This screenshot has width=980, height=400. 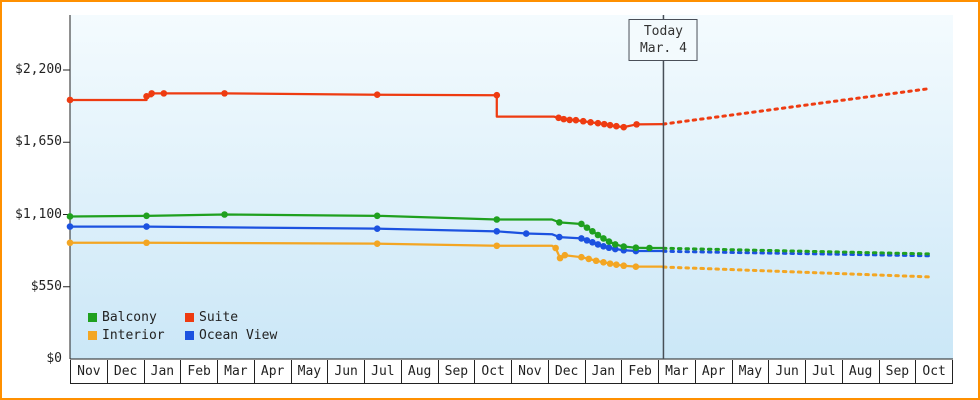 I want to click on chart-legend: Balcony Suite Interior Ocean View, so click(x=182, y=326).